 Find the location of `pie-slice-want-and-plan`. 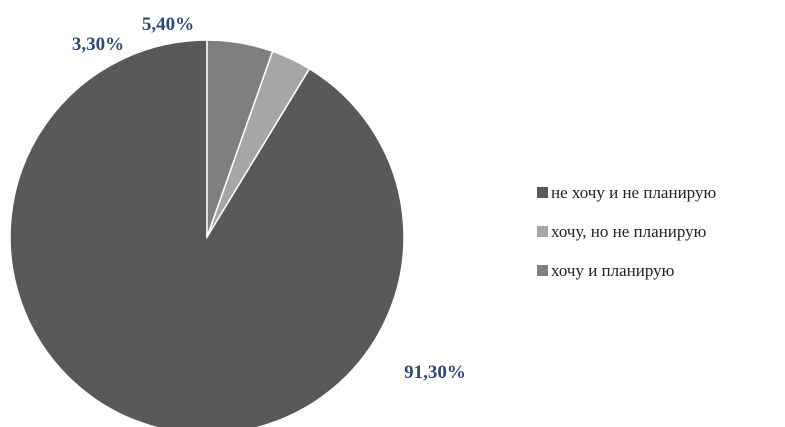

pie-slice-want-and-plan is located at coordinates (240, 138).